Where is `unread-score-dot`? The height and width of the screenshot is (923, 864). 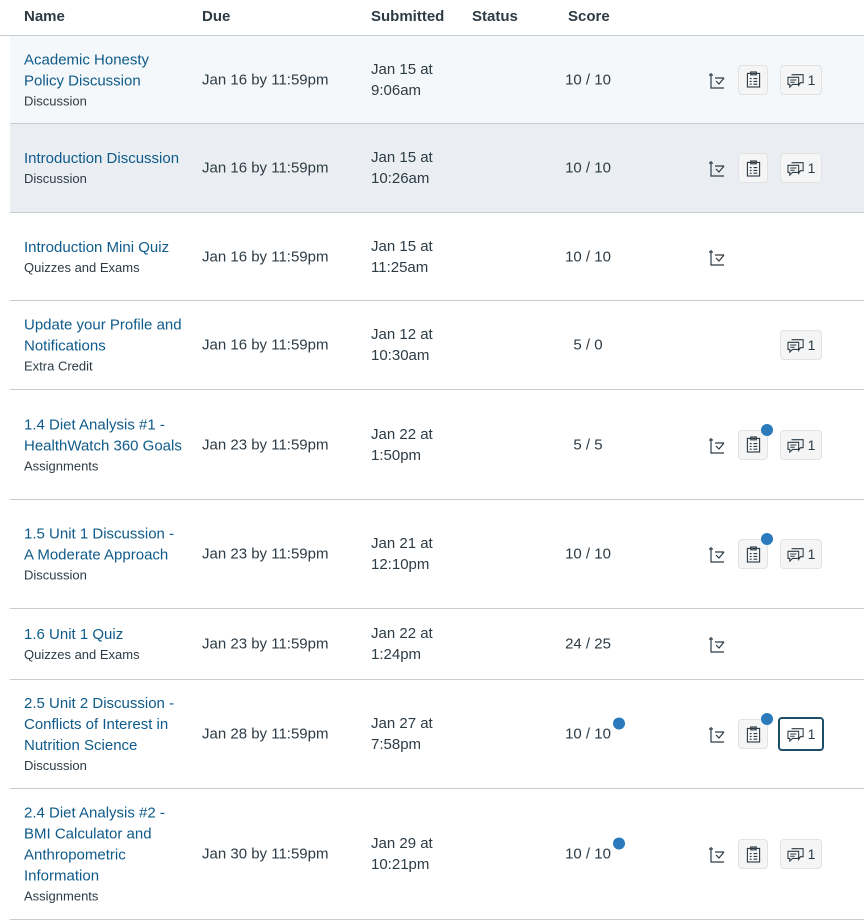
unread-score-dot is located at coordinates (618, 723).